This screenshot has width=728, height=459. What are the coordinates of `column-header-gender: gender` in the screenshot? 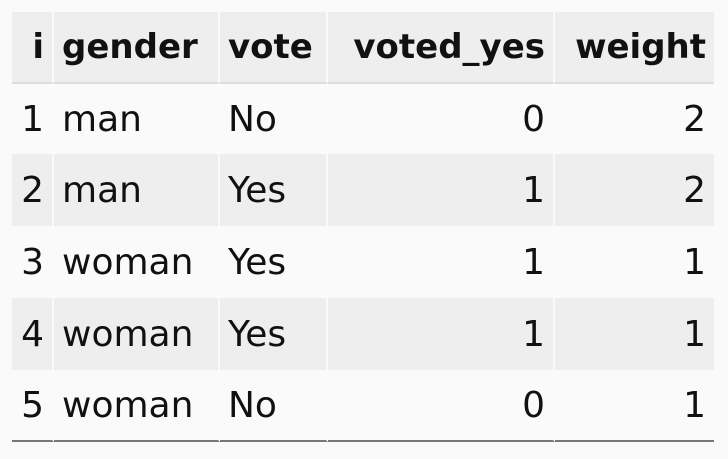 It's located at (137, 47).